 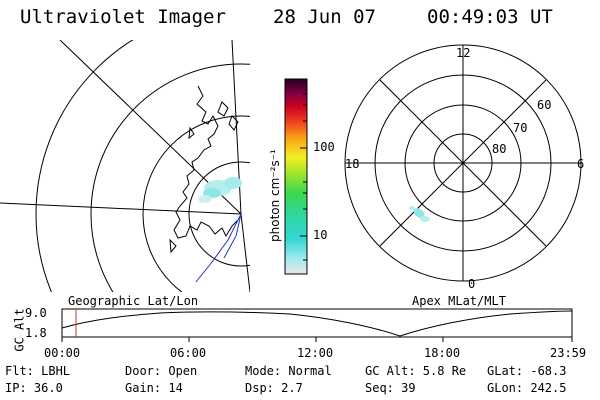 I want to click on altitude-frame, so click(x=317, y=323).